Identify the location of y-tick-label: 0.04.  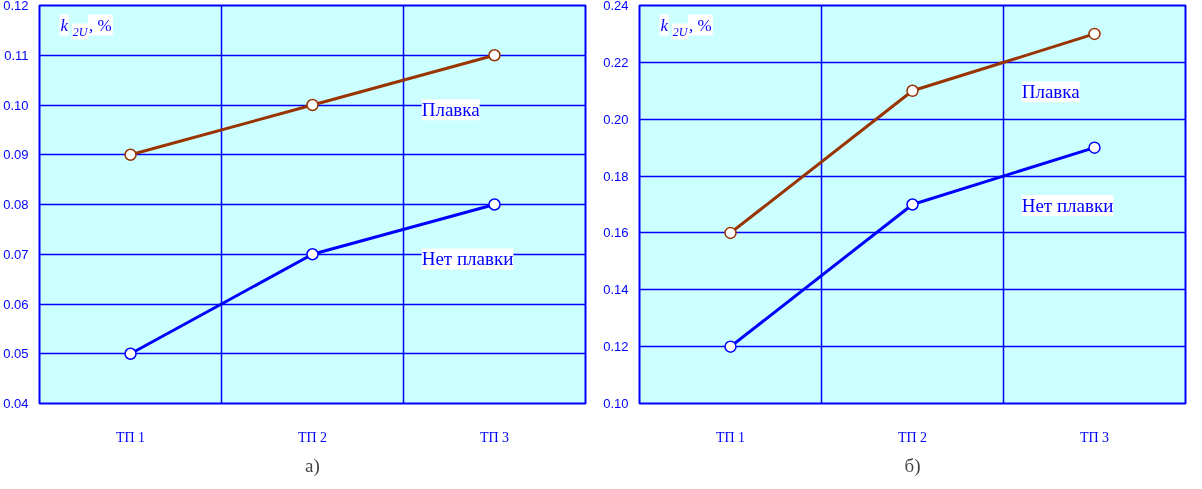
(16, 403).